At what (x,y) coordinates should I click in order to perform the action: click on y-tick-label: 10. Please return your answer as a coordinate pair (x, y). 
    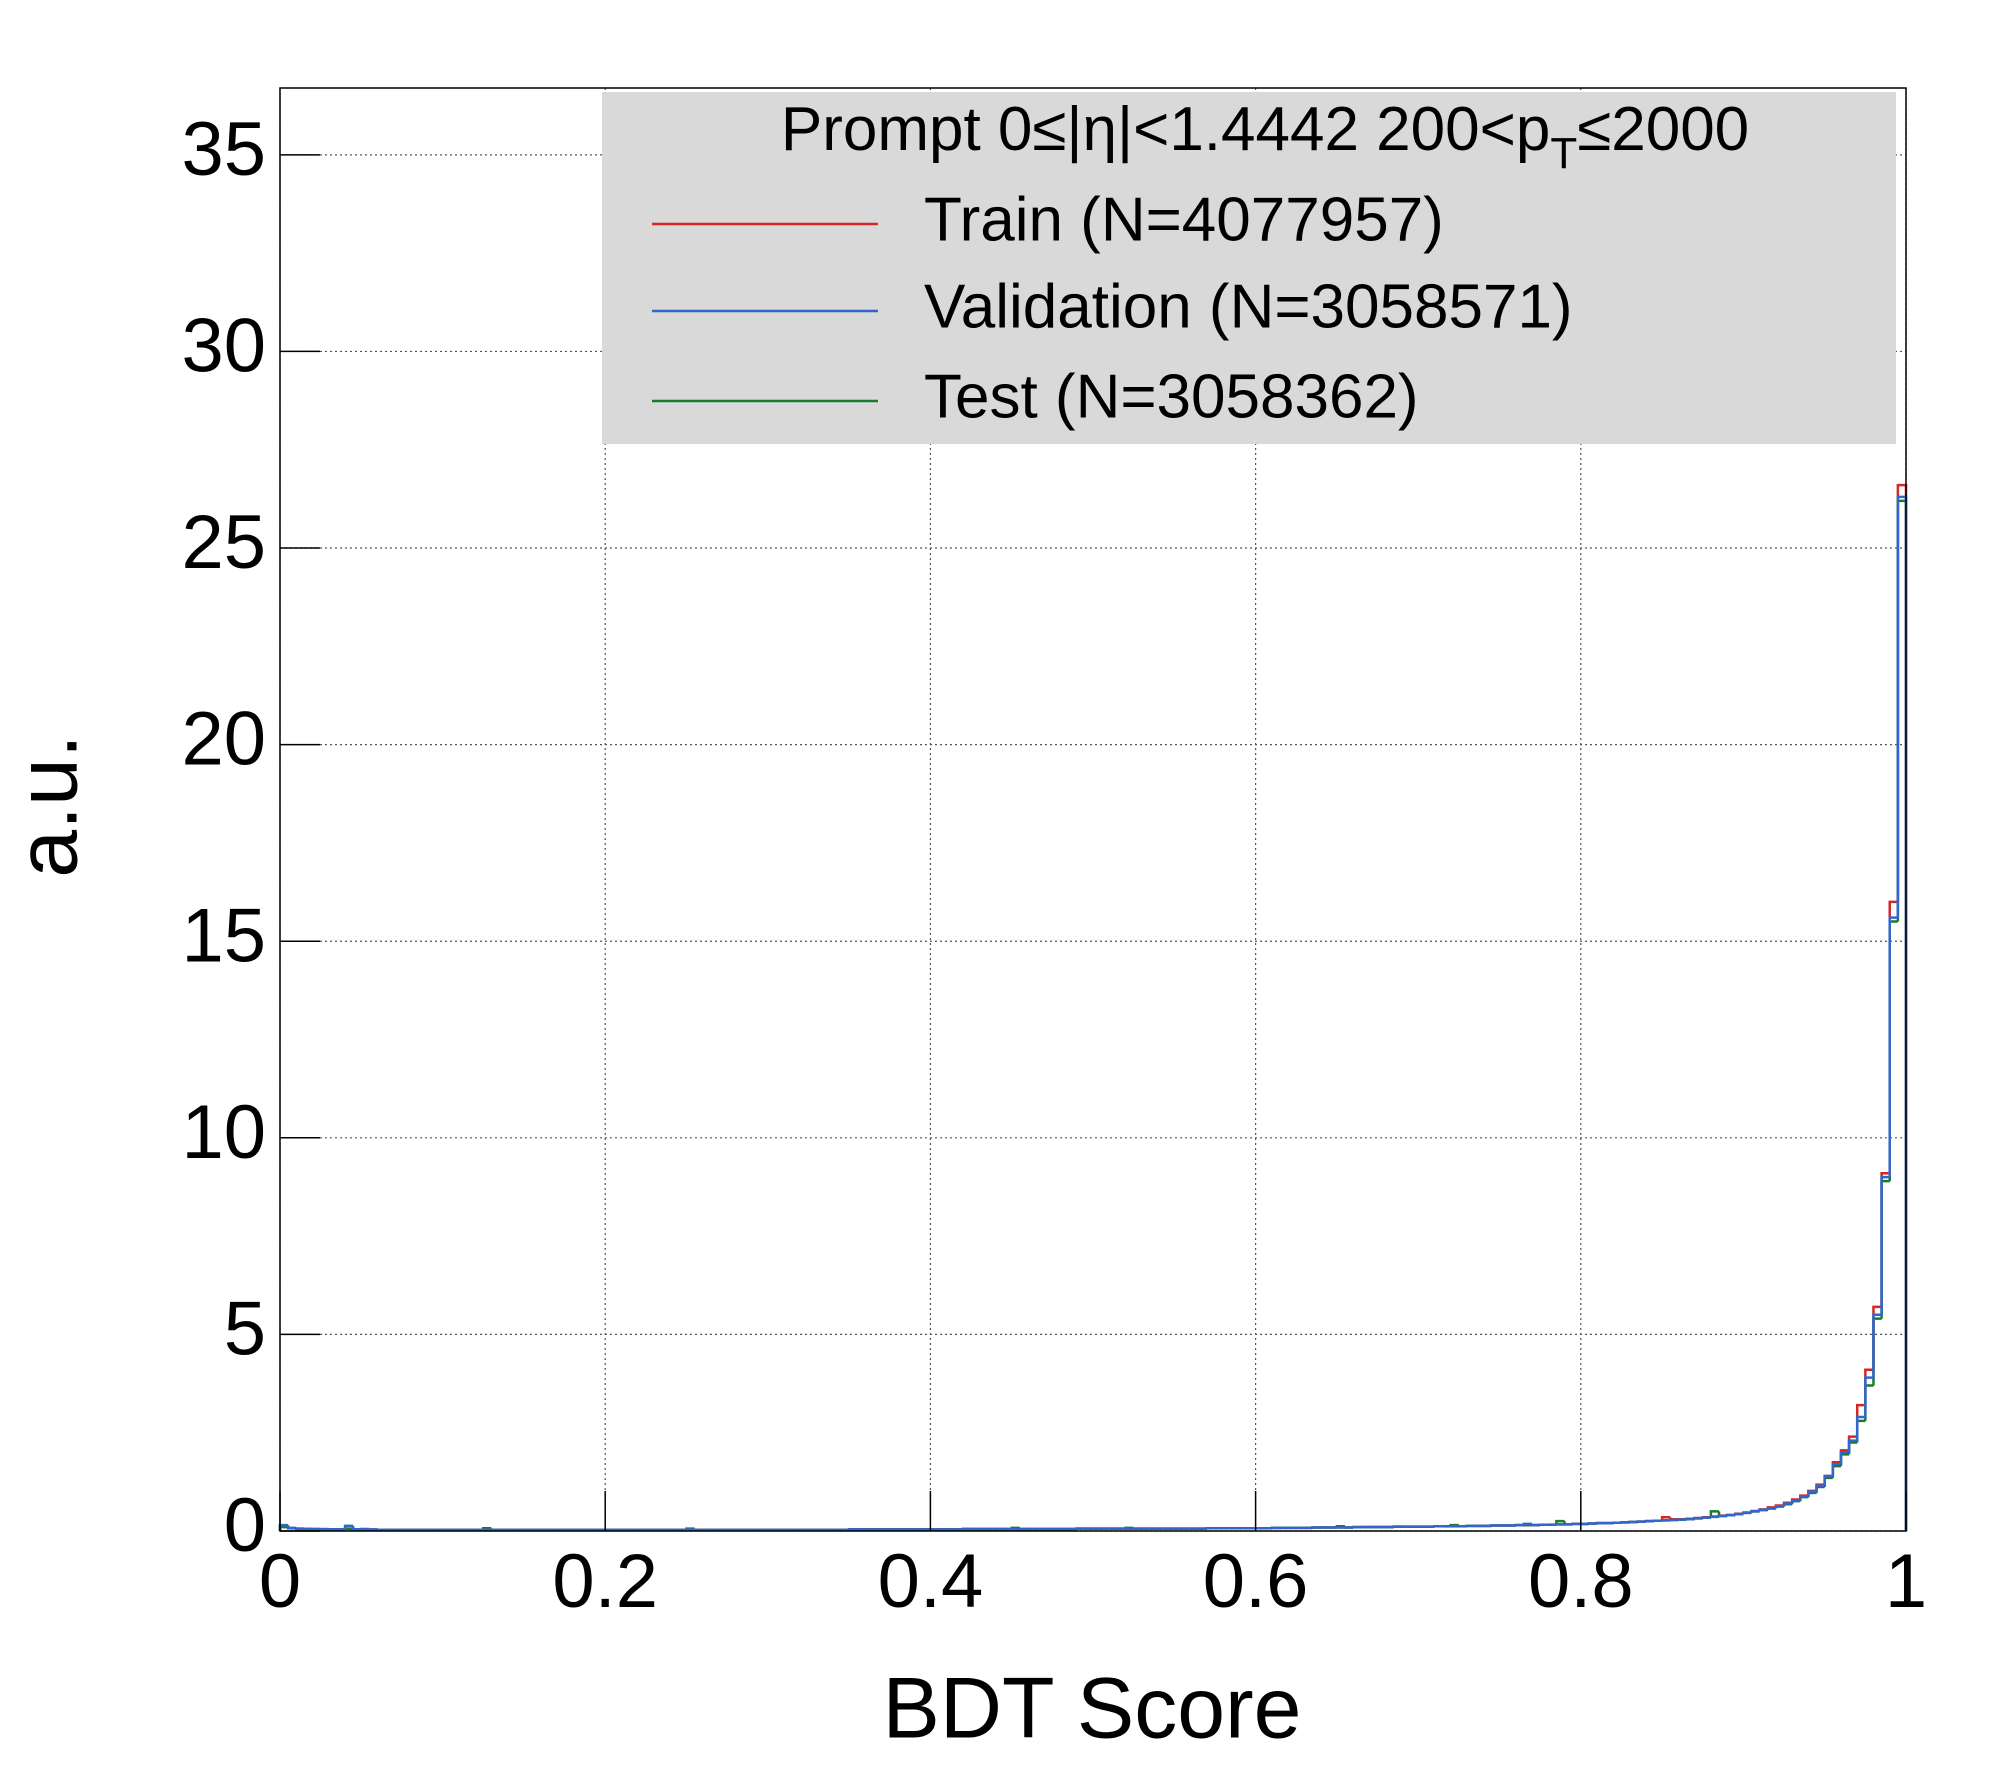
    Looking at the image, I should click on (223, 1132).